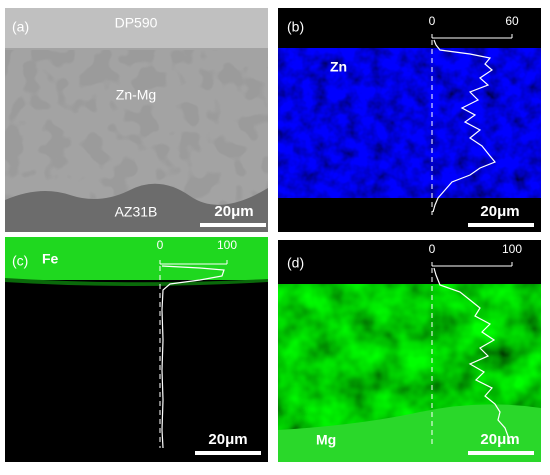 This screenshot has height=475, width=550. Describe the element at coordinates (338, 67) in the screenshot. I see `element-label: Zn` at that location.